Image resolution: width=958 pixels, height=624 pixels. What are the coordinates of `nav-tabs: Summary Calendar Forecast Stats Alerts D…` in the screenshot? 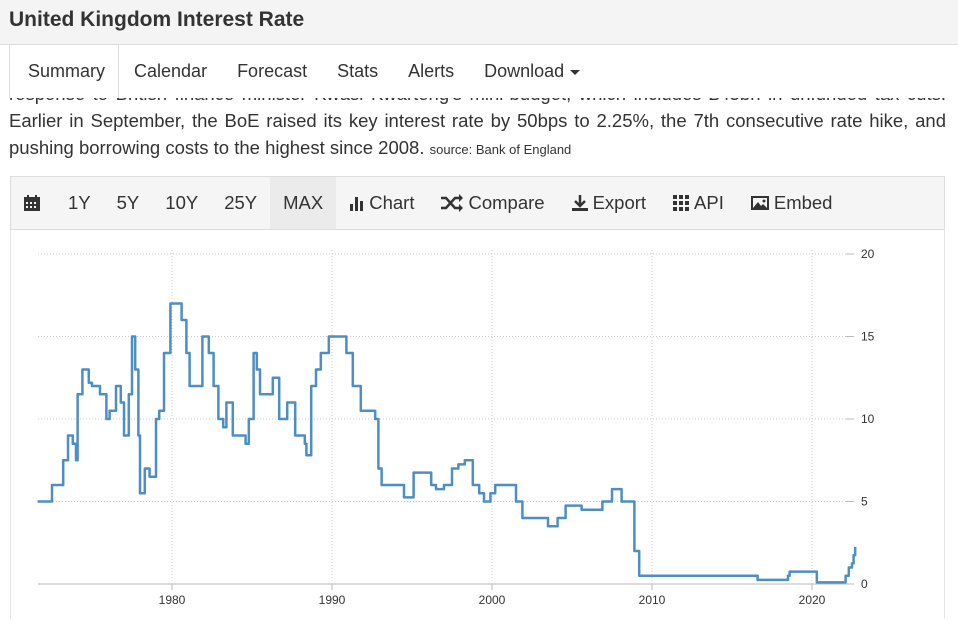 It's located at (479, 71).